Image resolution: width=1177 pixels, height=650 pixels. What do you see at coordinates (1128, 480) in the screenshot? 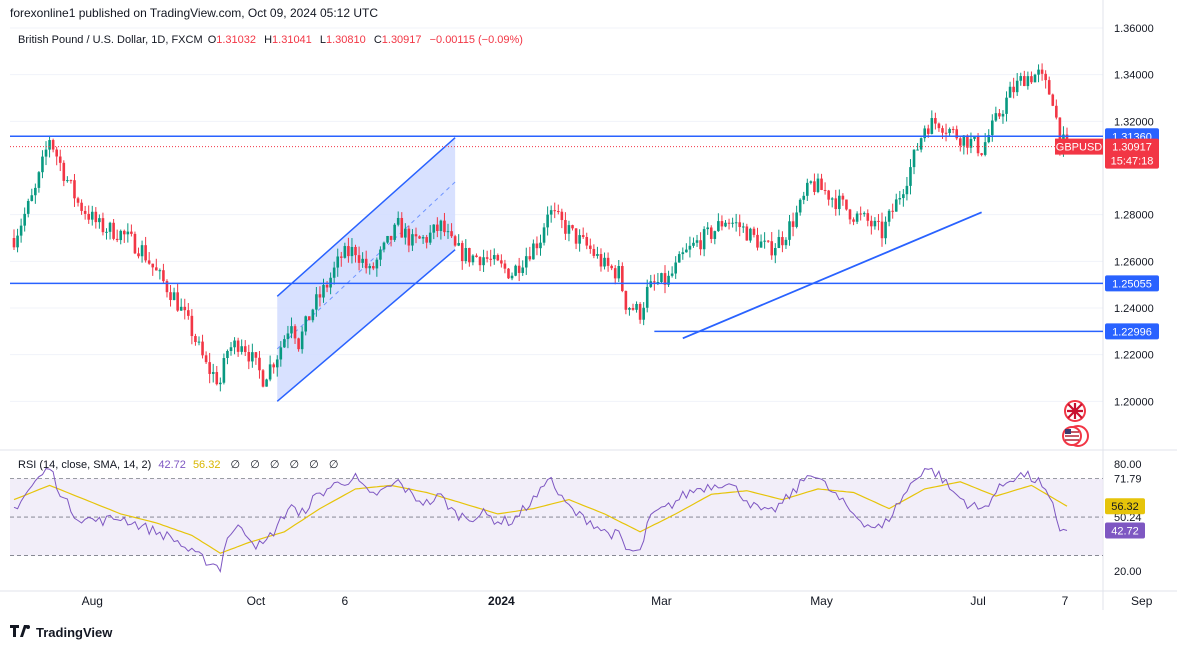
I see `rsi-axis-label: 71.79` at bounding box center [1128, 480].